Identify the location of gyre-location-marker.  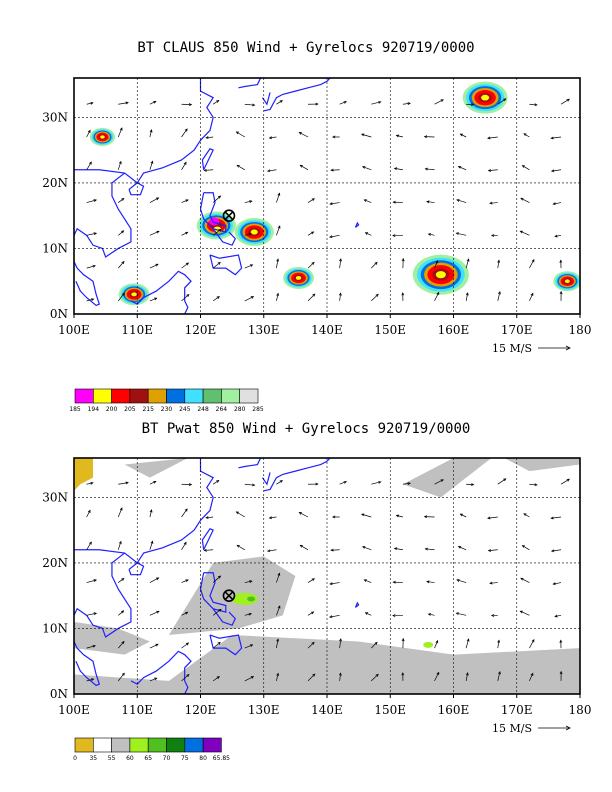
(229, 215).